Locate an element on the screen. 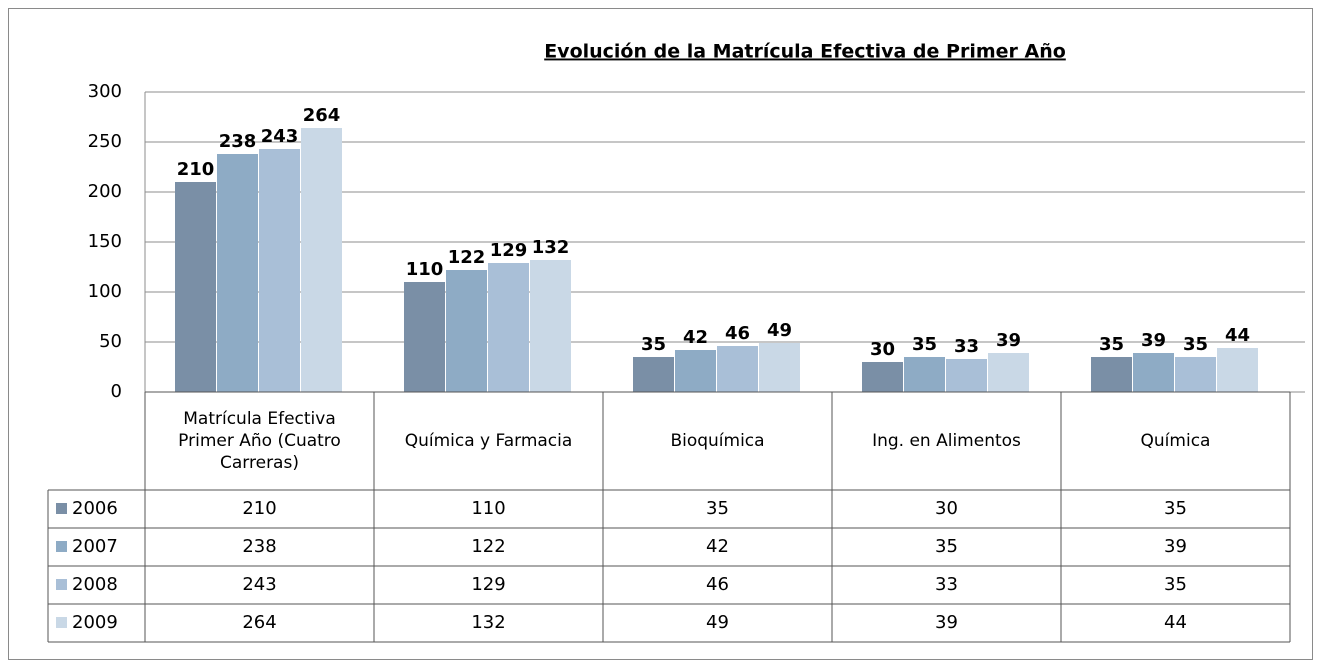 The width and height of the screenshot is (1321, 668). y-tick-label: 300 is located at coordinates (105, 91).